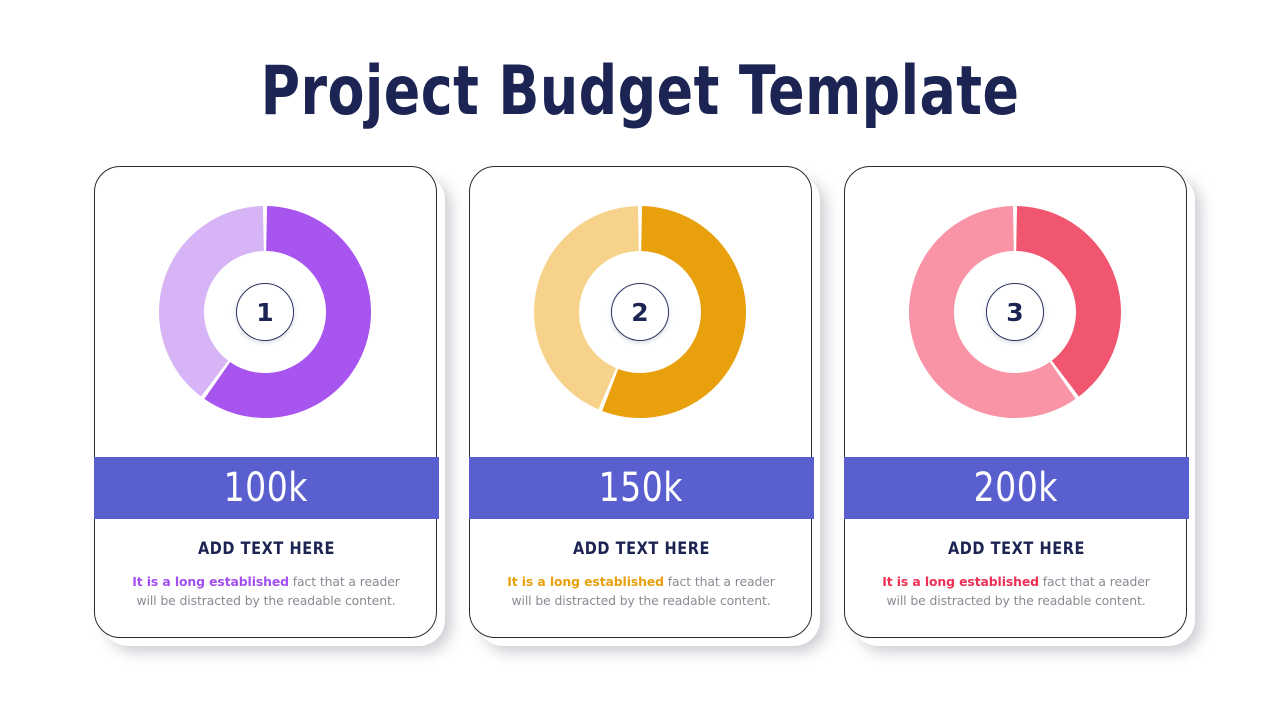 The width and height of the screenshot is (1280, 720). I want to click on donut-chart-2: 2, so click(640, 312).